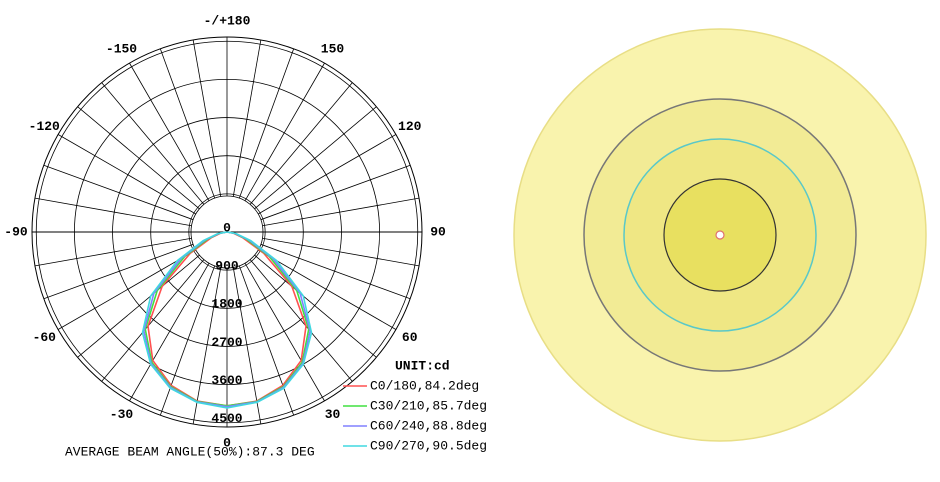 The height and width of the screenshot is (482, 940). Describe the element at coordinates (226, 418) in the screenshot. I see `r-tick-label: 4500` at that location.